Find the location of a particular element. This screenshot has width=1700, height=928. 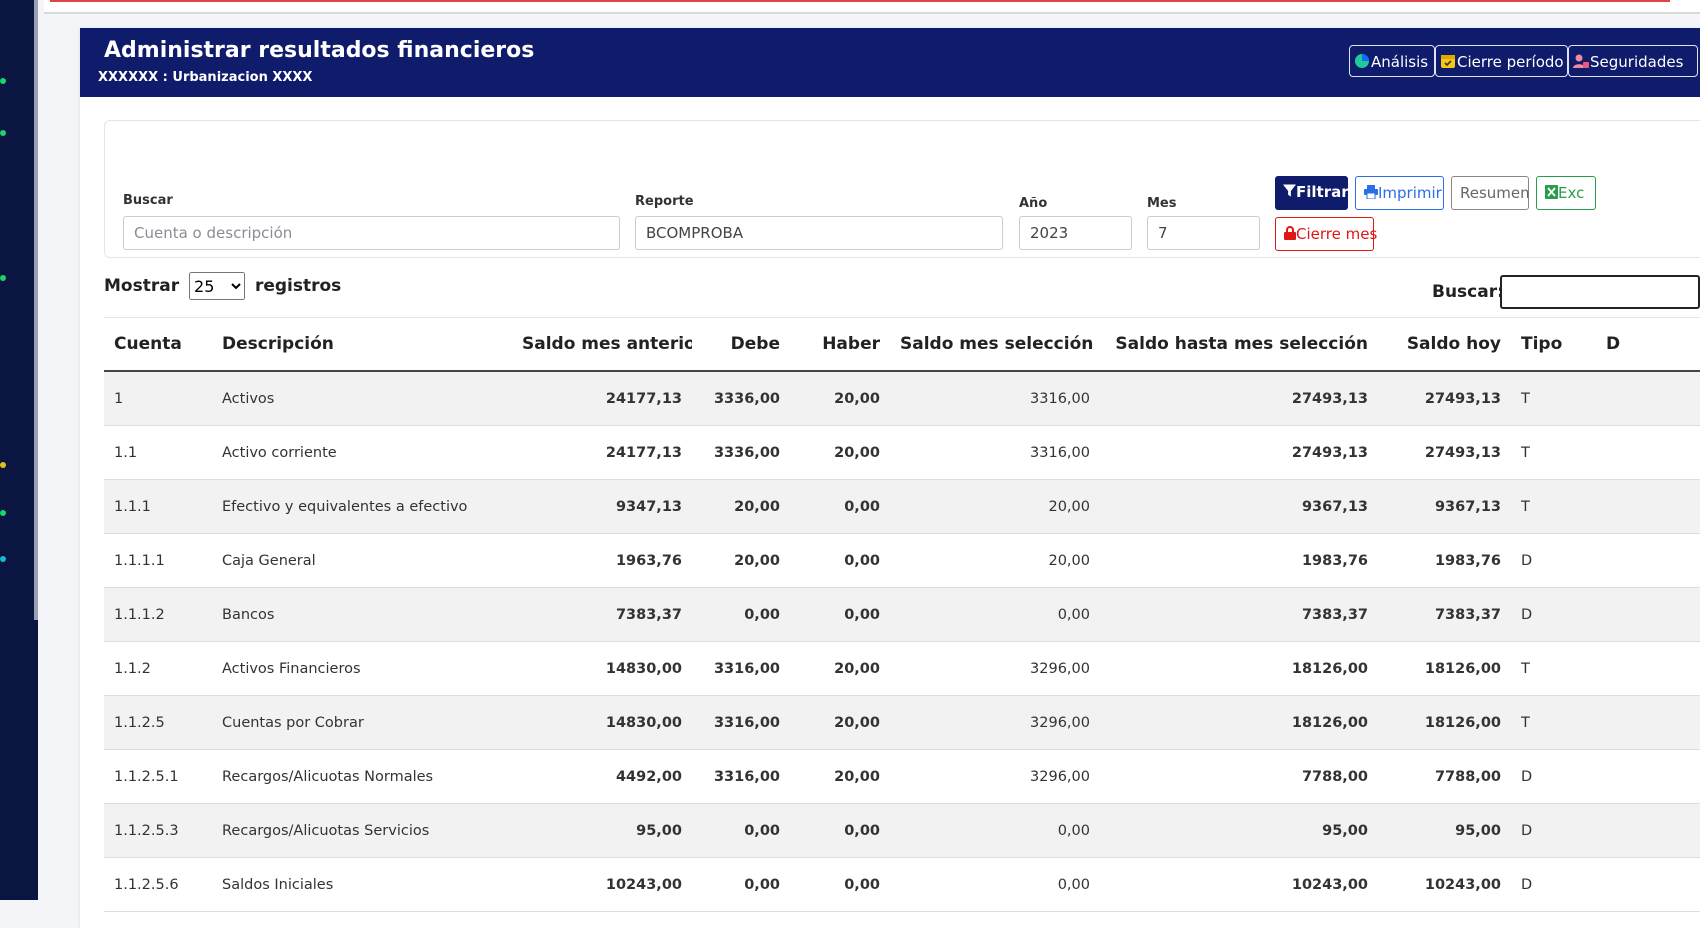

report-input: BCOMPROBA is located at coordinates (819, 233).